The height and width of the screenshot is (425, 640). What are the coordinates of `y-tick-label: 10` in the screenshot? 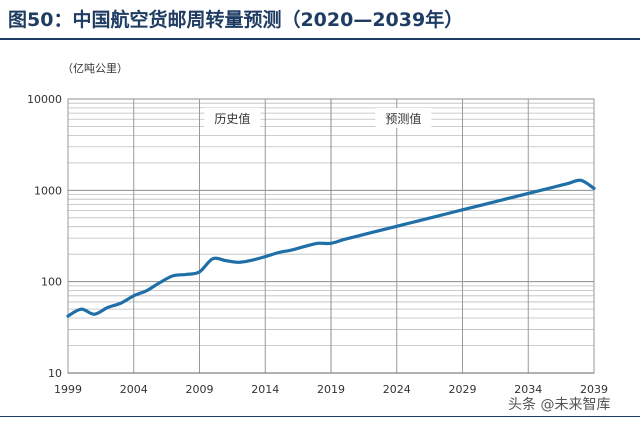 It's located at (55, 373).